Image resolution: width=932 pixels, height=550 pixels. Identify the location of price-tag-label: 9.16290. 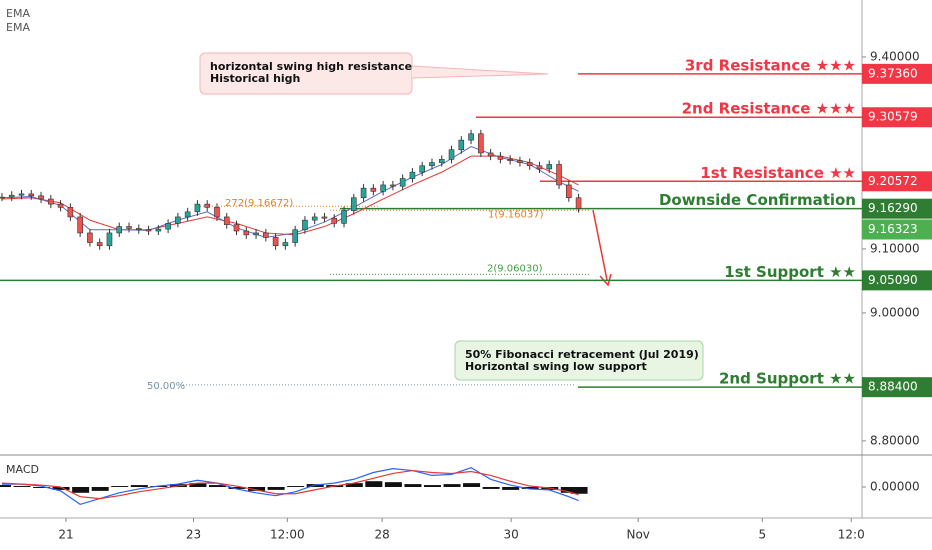
(893, 208).